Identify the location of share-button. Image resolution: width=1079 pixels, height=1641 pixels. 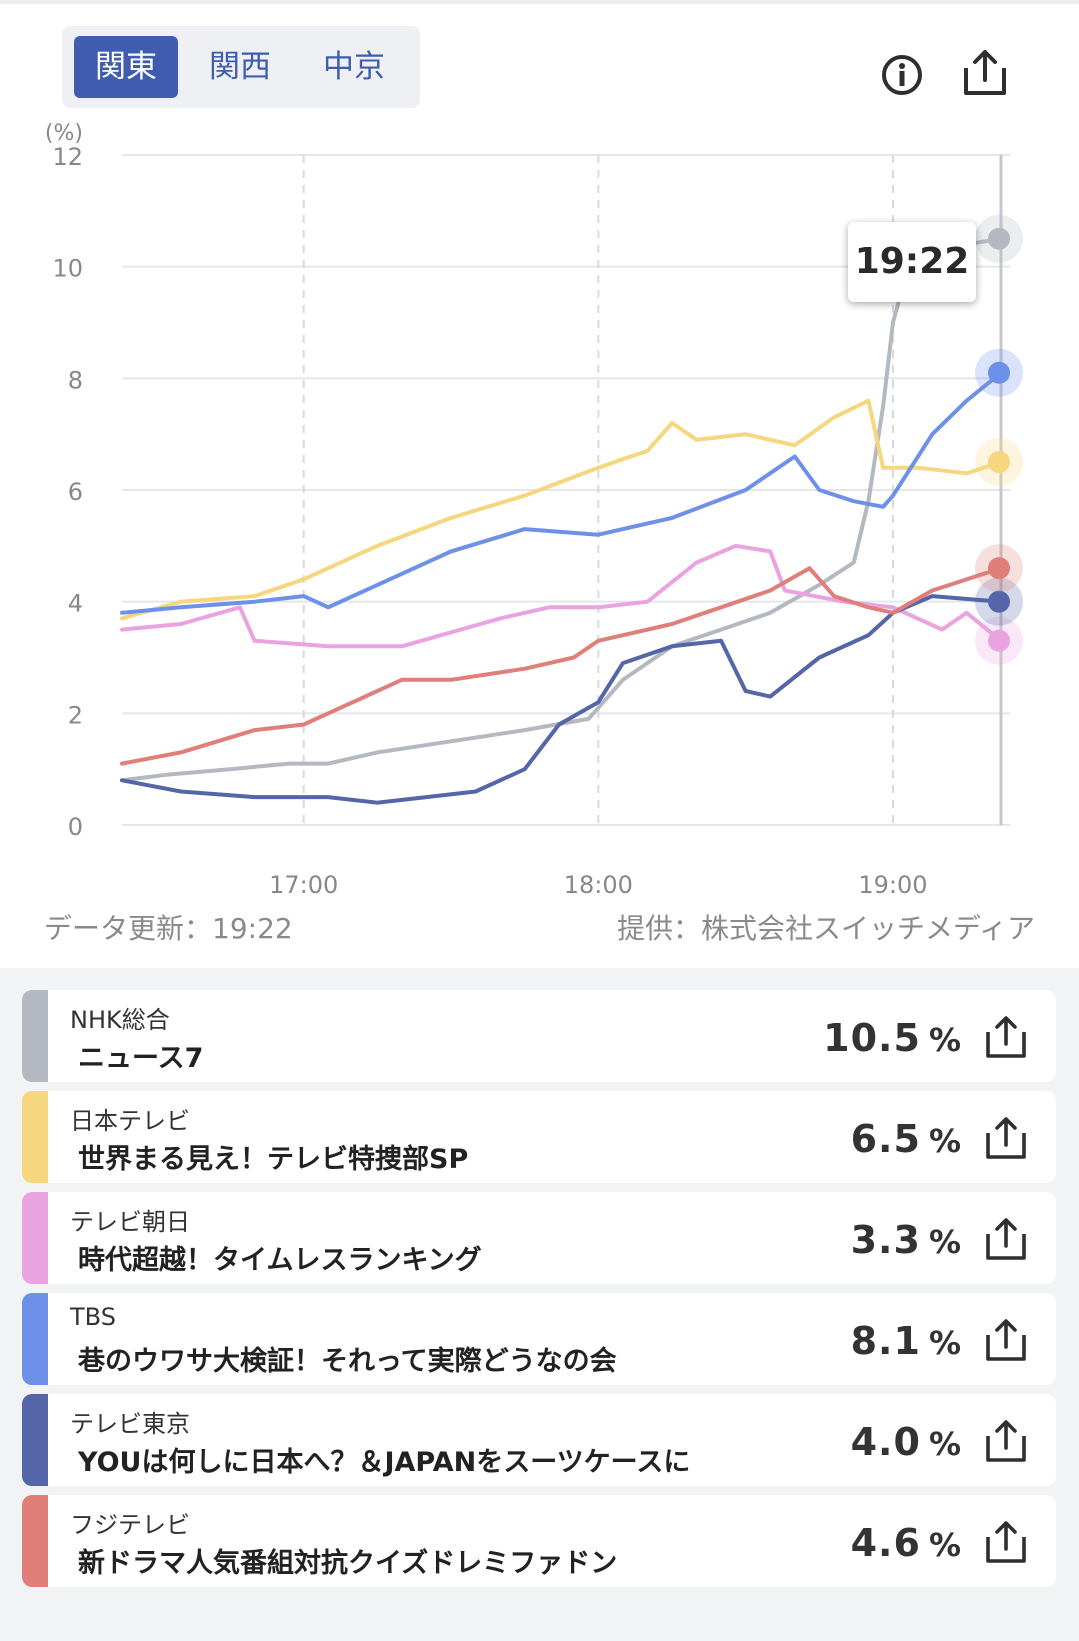
(985, 73).